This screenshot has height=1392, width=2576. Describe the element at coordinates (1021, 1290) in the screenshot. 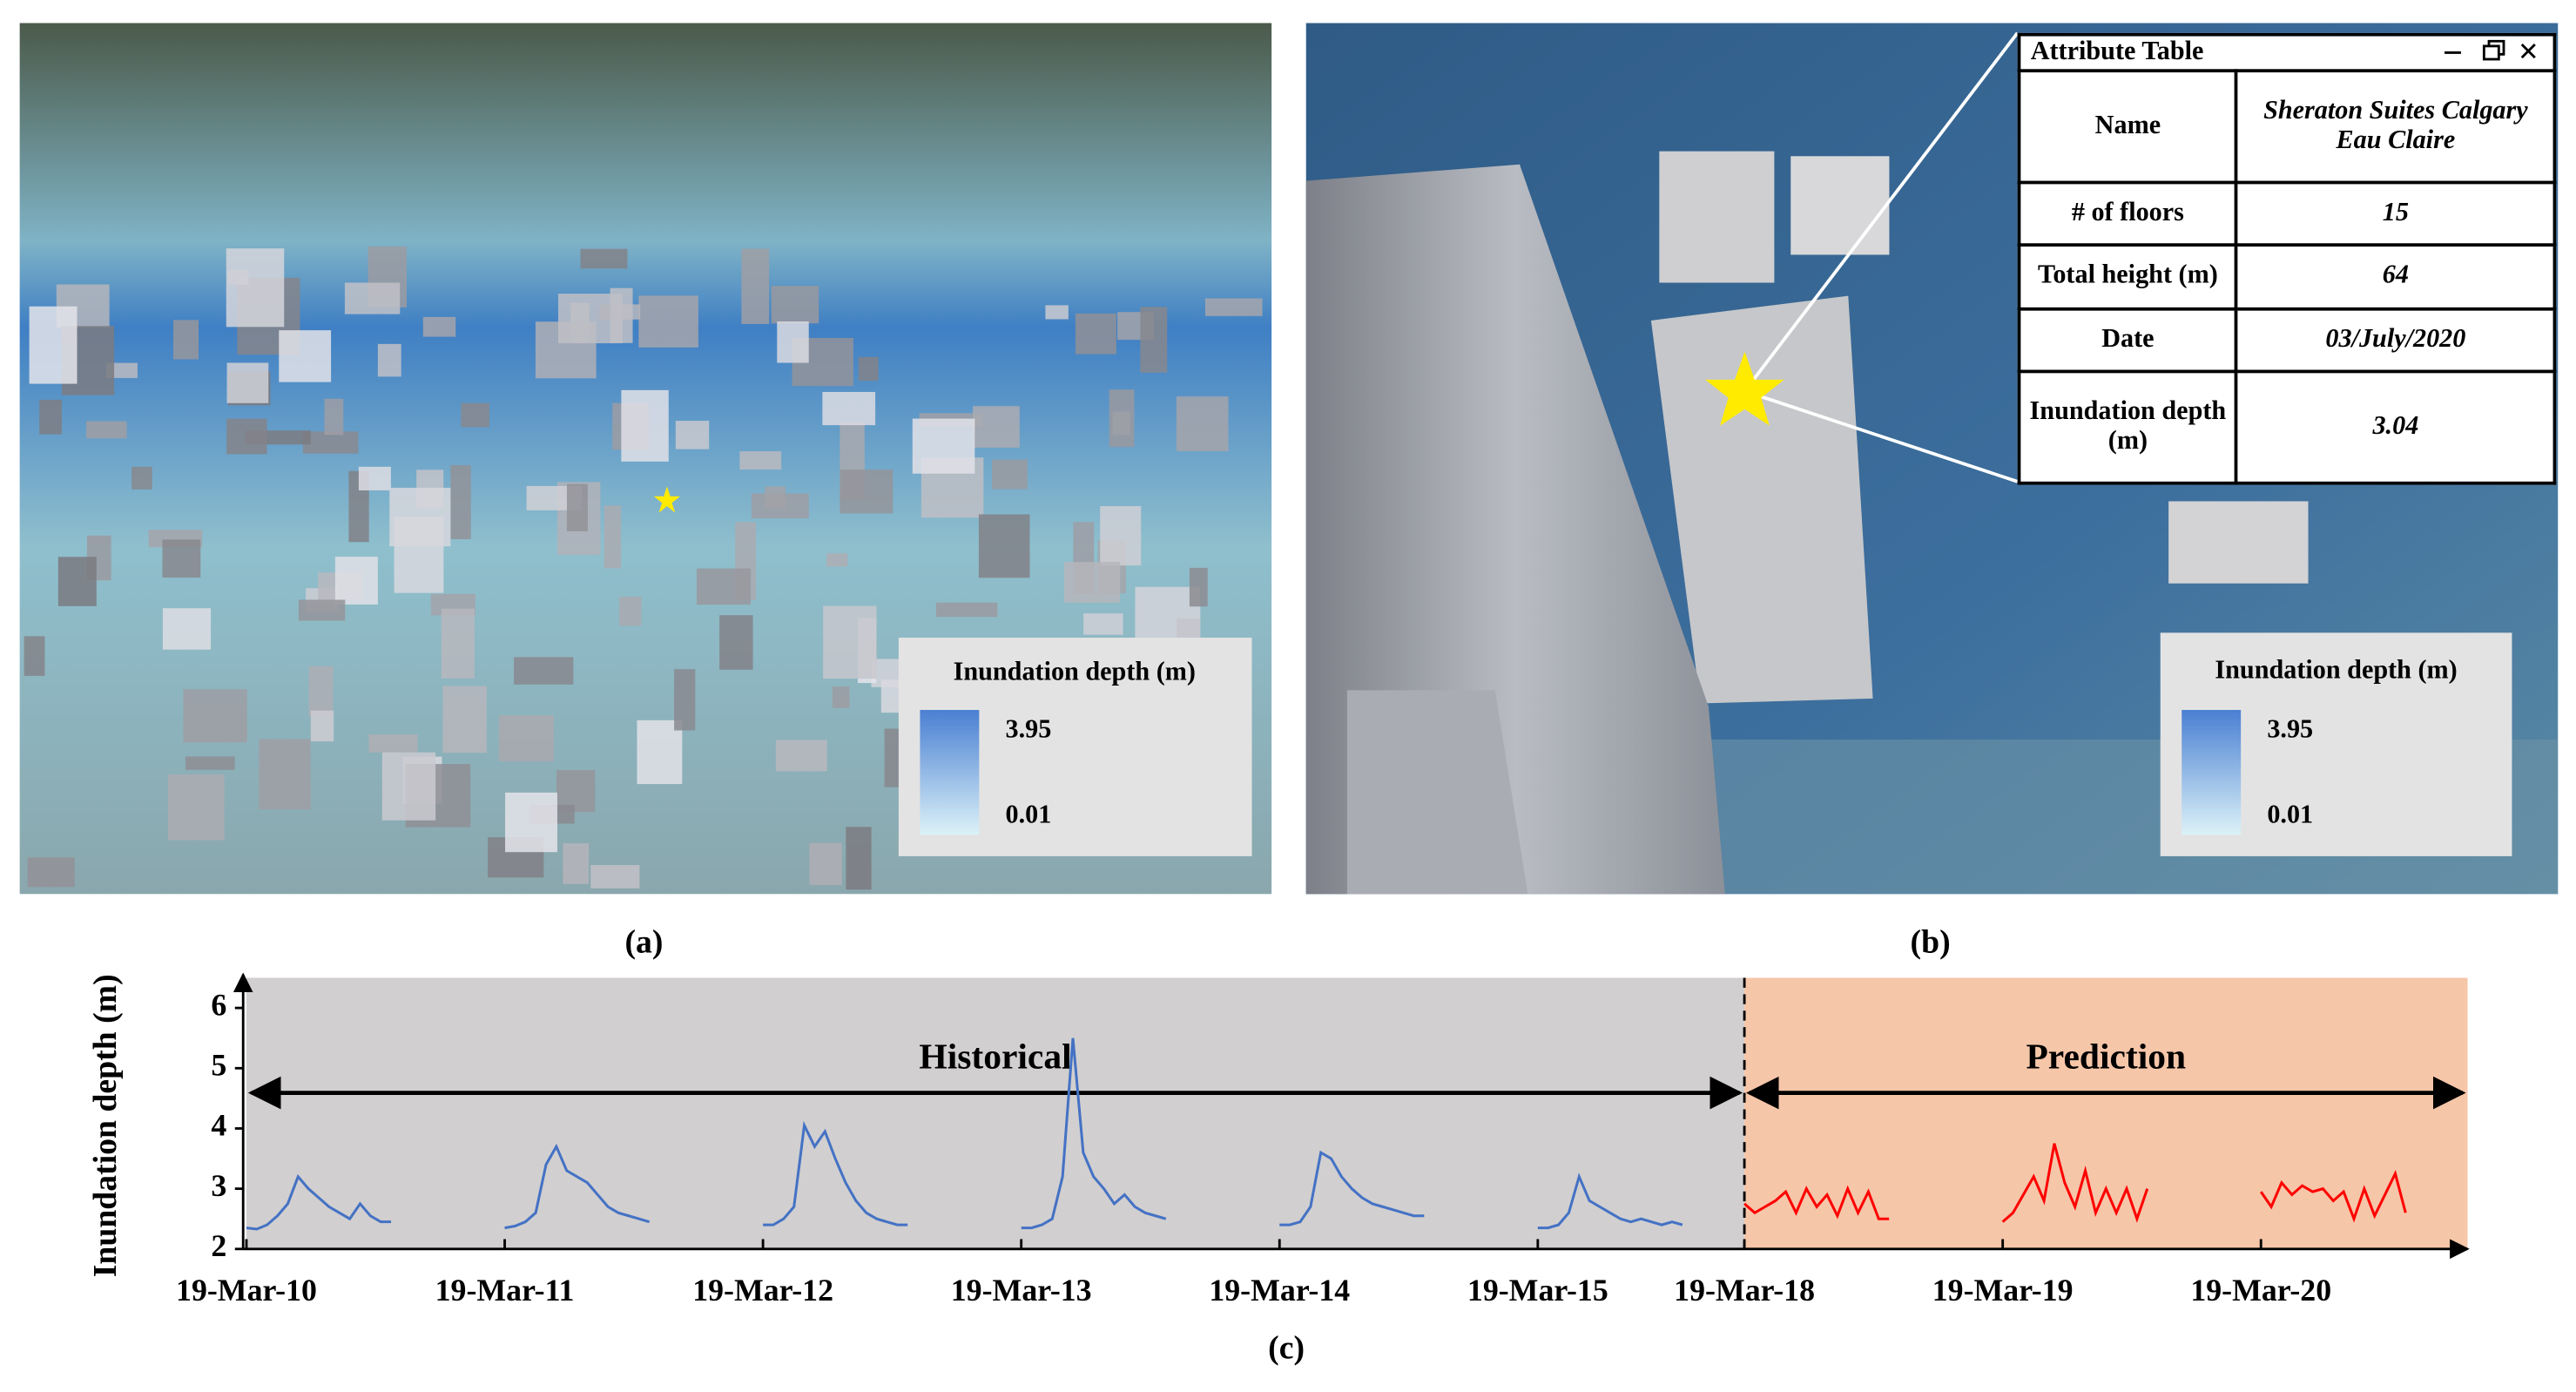

I see `x-tick-label: 19-Mar-13` at that location.